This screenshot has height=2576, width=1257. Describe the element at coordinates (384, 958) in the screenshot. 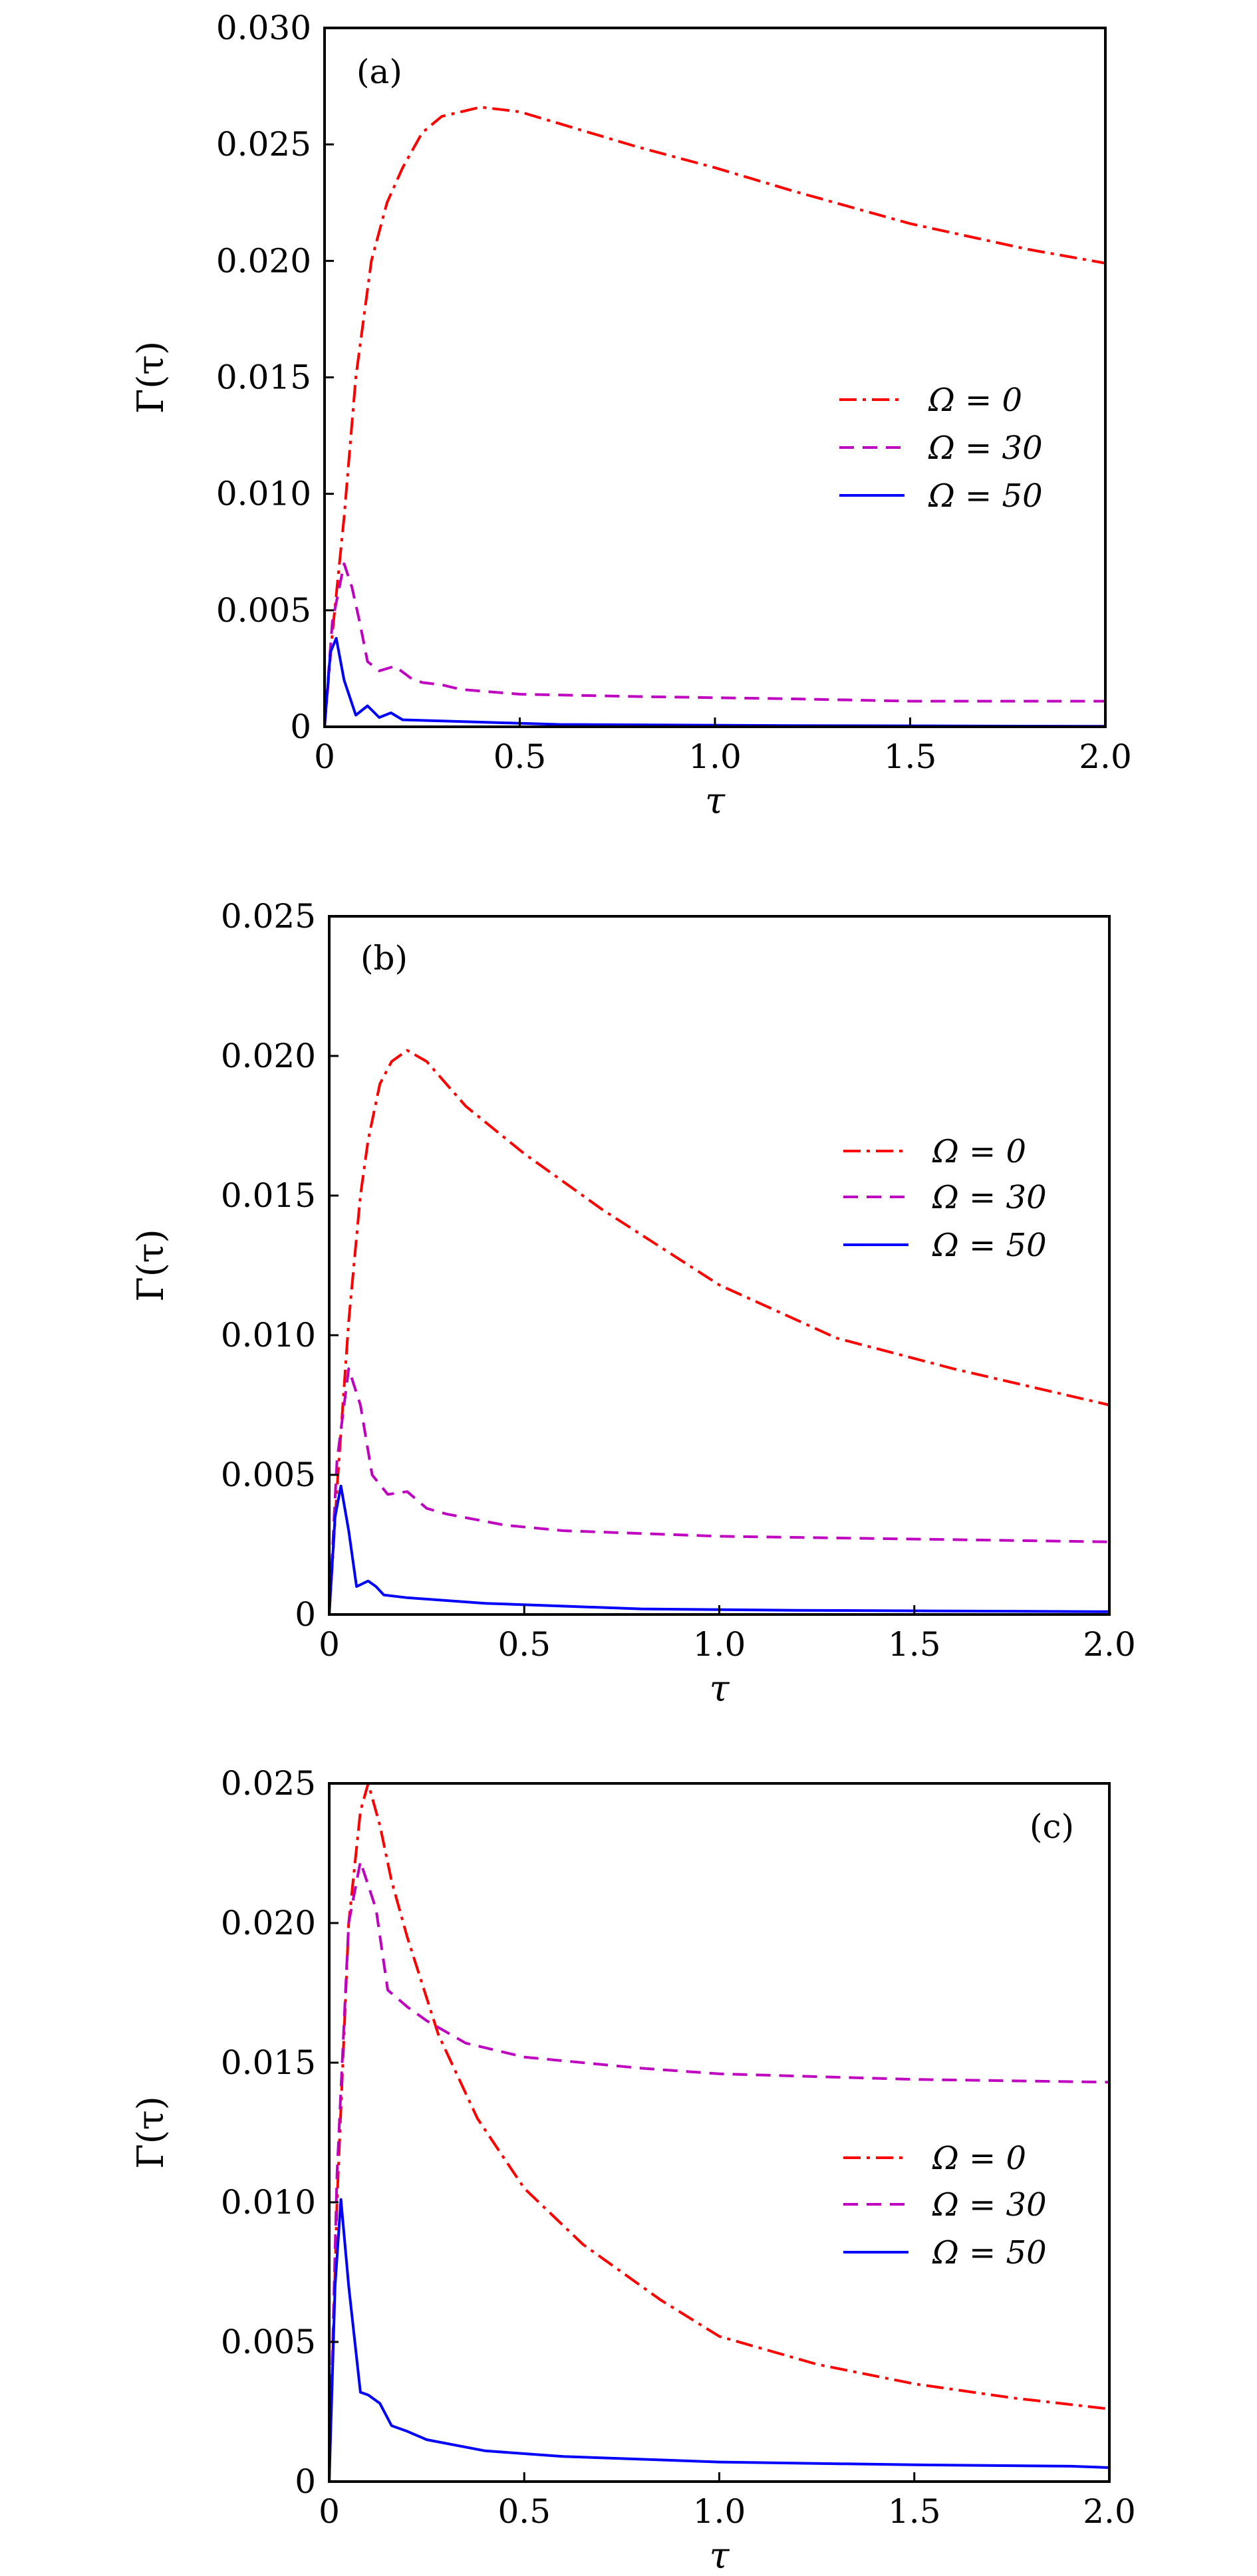

I see `panel-label: (b)` at that location.